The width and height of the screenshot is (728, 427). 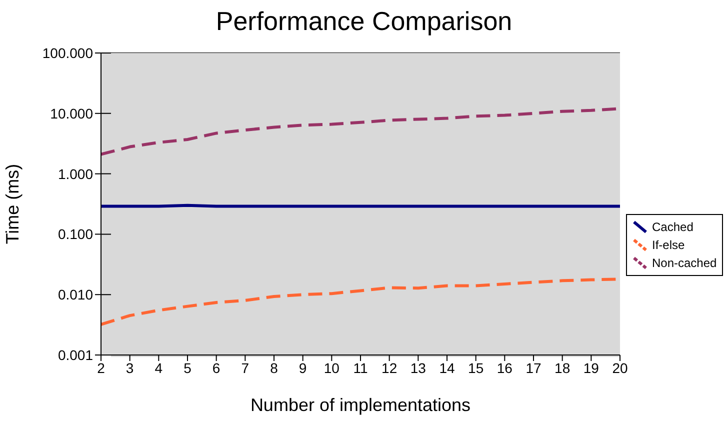 I want to click on y-tick-label: 0.100, so click(x=76, y=234).